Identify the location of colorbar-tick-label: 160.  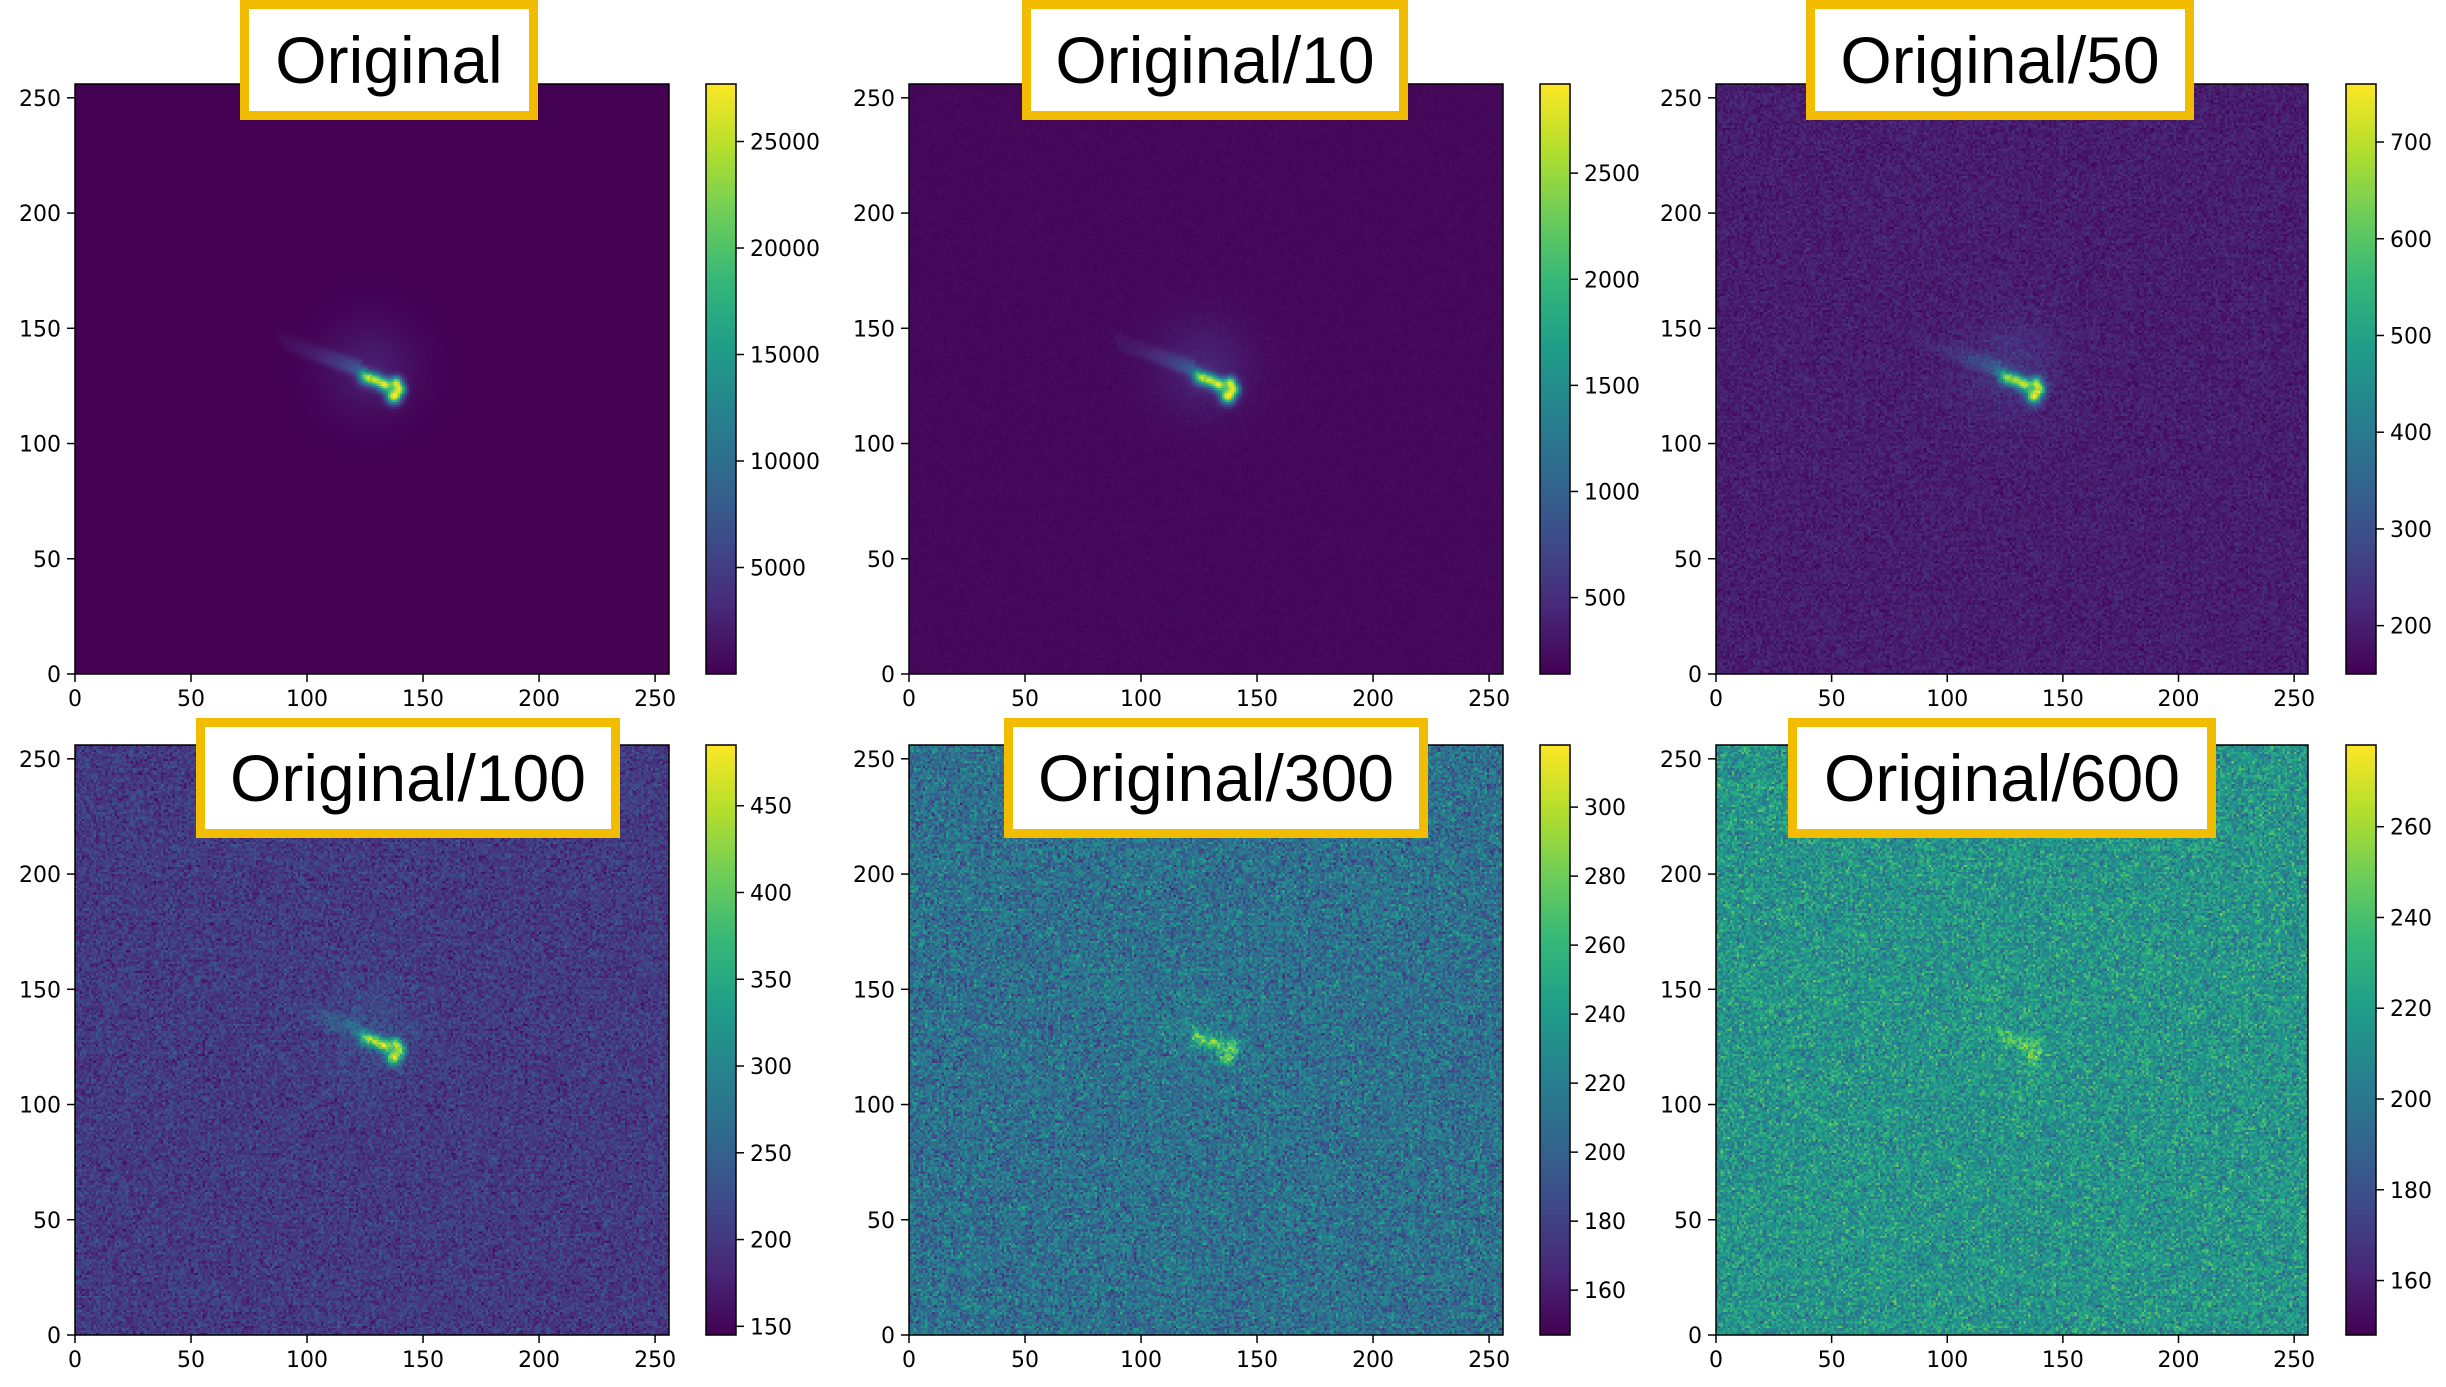
(2411, 1282).